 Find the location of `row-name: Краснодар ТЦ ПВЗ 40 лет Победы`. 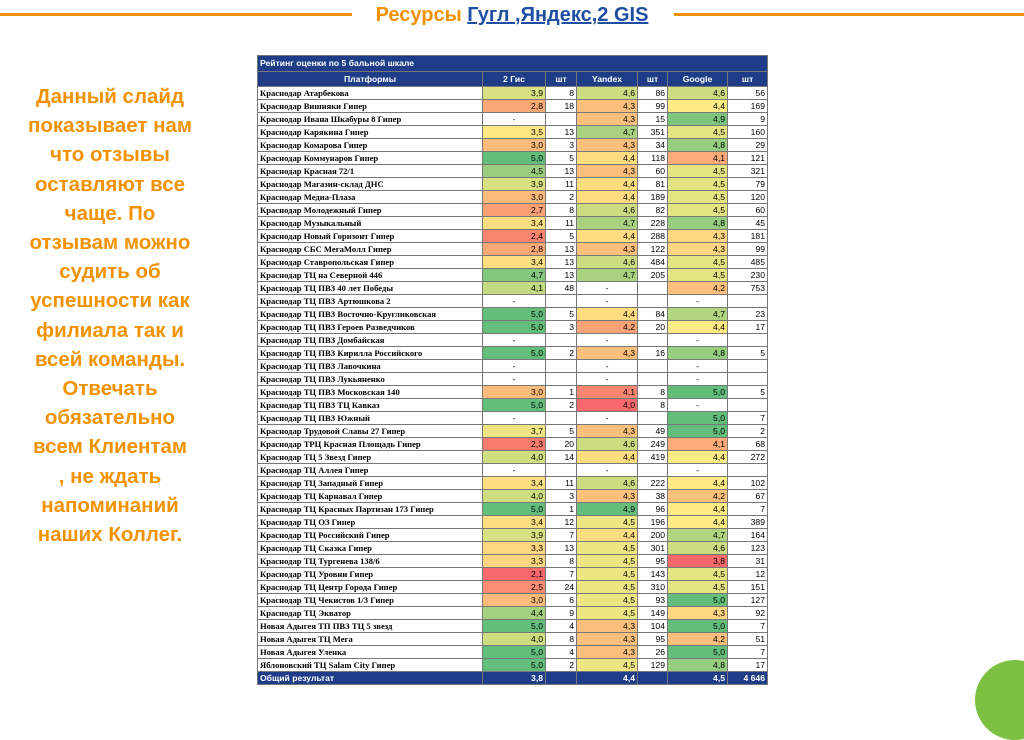

row-name: Краснодар ТЦ ПВЗ 40 лет Победы is located at coordinates (370, 288).